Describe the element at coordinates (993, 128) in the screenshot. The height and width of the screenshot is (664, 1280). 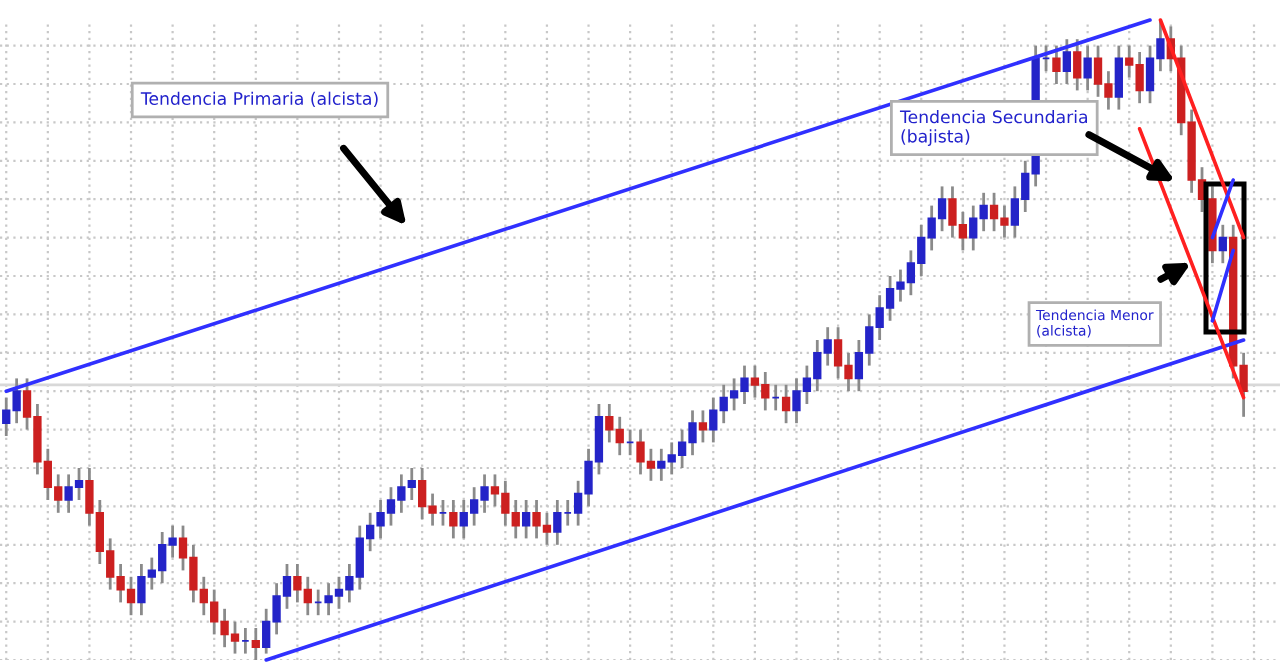
I see `annotation: Tendencia Secundaria (bajista)` at that location.